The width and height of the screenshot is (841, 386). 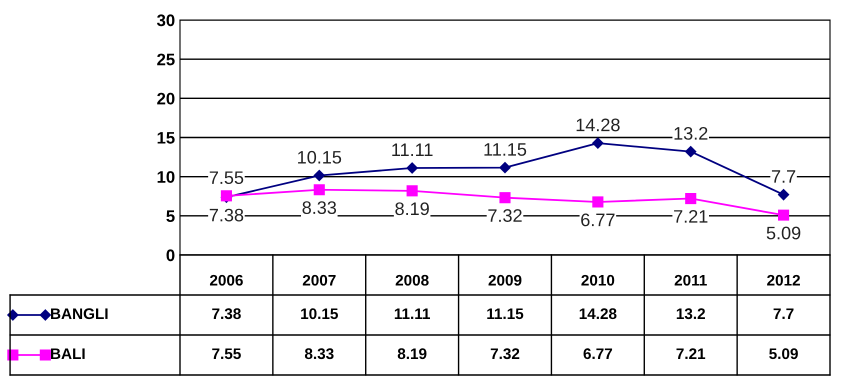 I want to click on annotation: 7.38, so click(x=227, y=215).